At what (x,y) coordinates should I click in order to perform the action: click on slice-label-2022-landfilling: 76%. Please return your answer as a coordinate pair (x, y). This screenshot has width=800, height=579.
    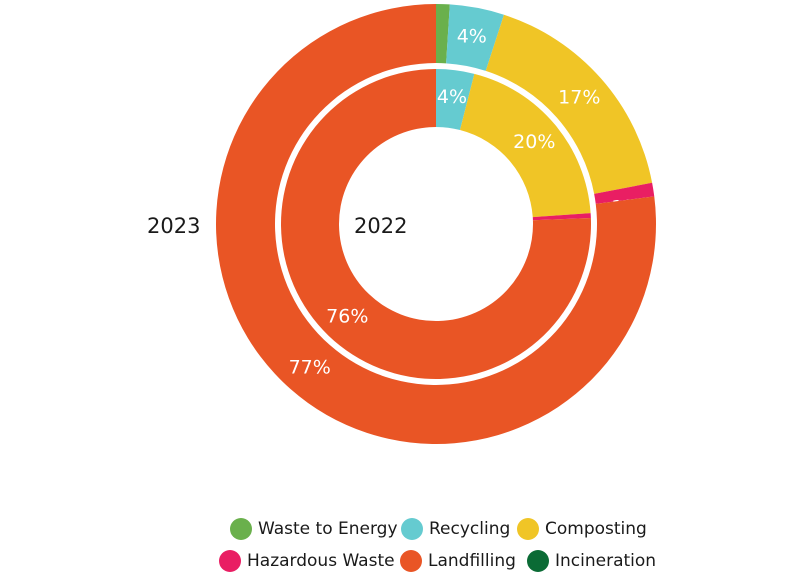
    Looking at the image, I should click on (347, 316).